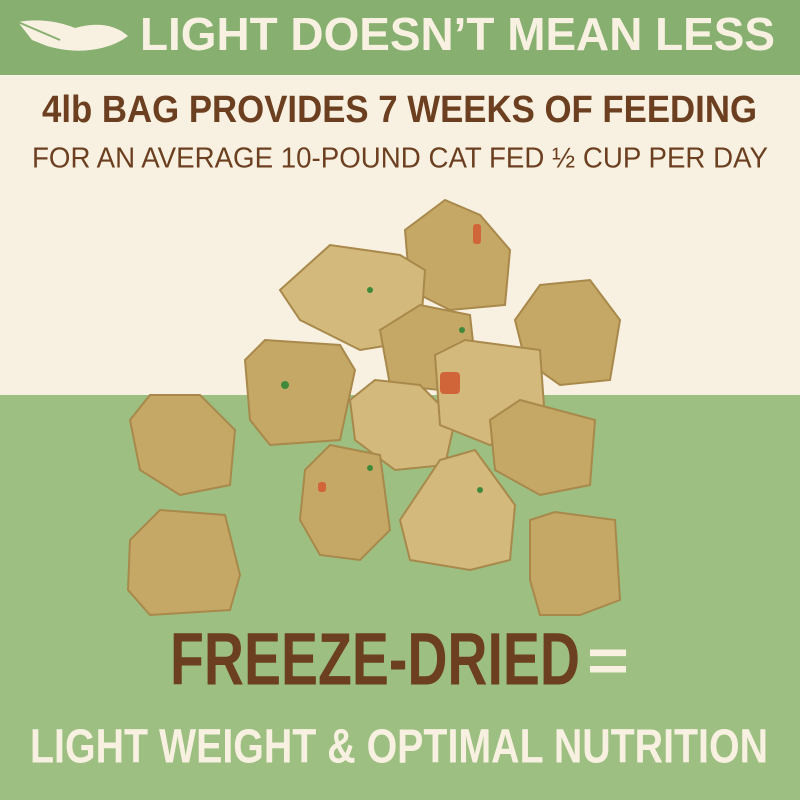 The height and width of the screenshot is (800, 800). What do you see at coordinates (457, 34) in the screenshot?
I see `header-title: LIGHT DOESN’T MEAN LESS` at bounding box center [457, 34].